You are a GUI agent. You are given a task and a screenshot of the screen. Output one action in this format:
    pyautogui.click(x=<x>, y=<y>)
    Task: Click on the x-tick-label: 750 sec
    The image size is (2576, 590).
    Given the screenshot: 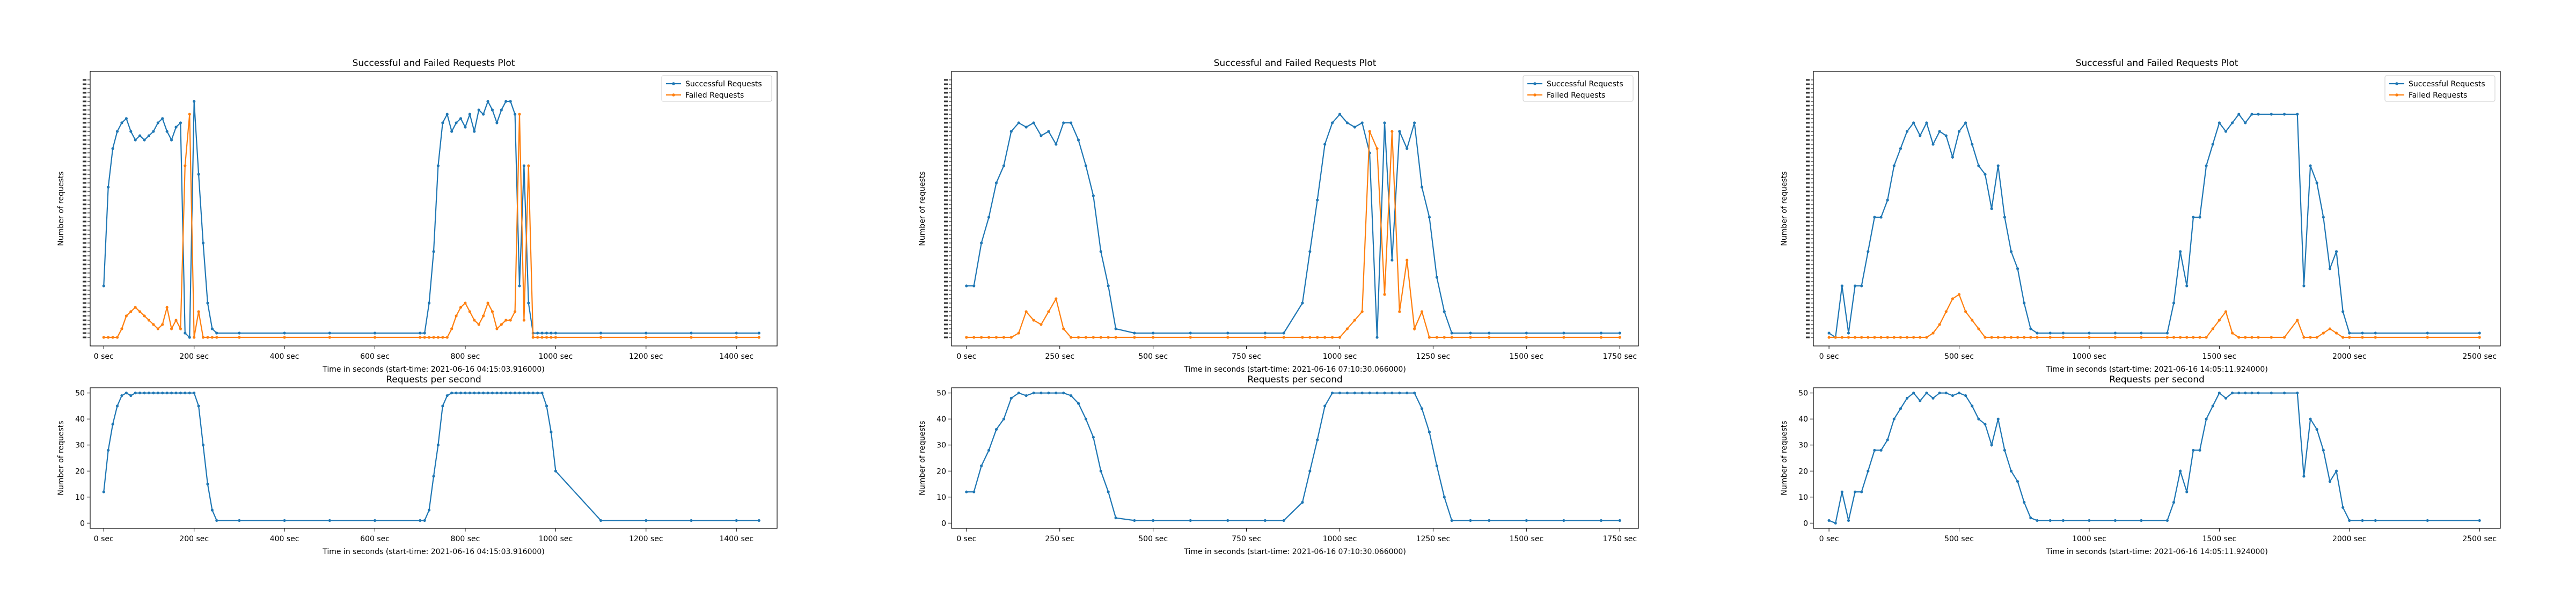 What is the action you would take?
    pyautogui.click(x=1246, y=539)
    